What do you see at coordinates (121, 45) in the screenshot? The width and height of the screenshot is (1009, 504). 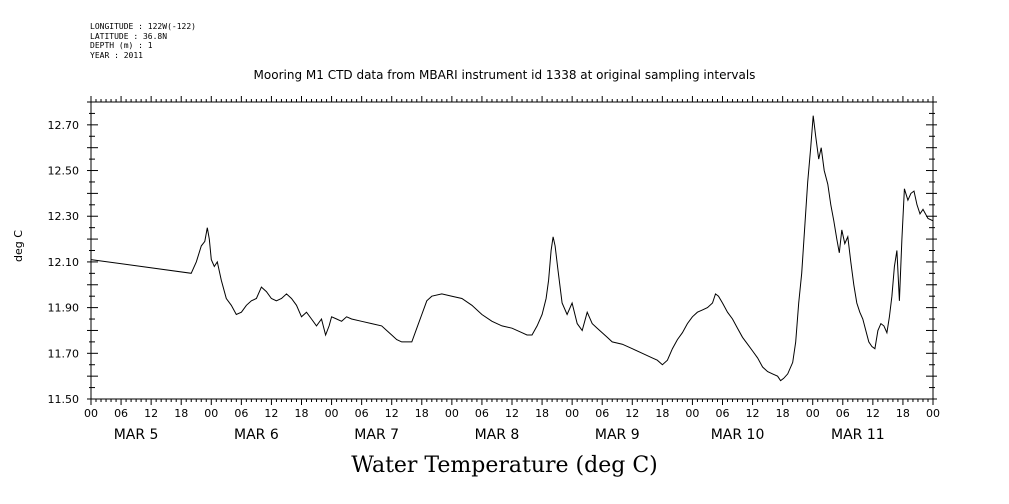 I see `depth-text: DEPTH (m) : 1` at bounding box center [121, 45].